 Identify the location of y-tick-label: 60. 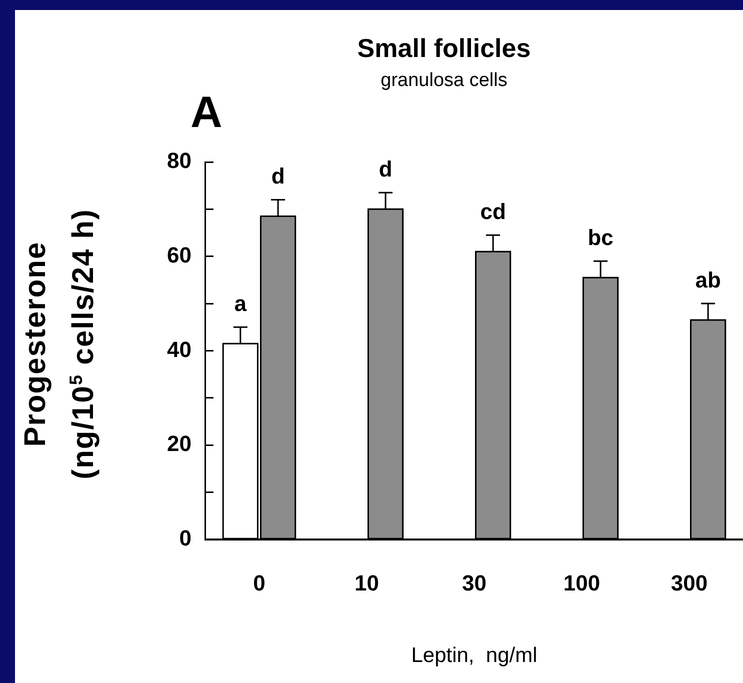
(179, 255).